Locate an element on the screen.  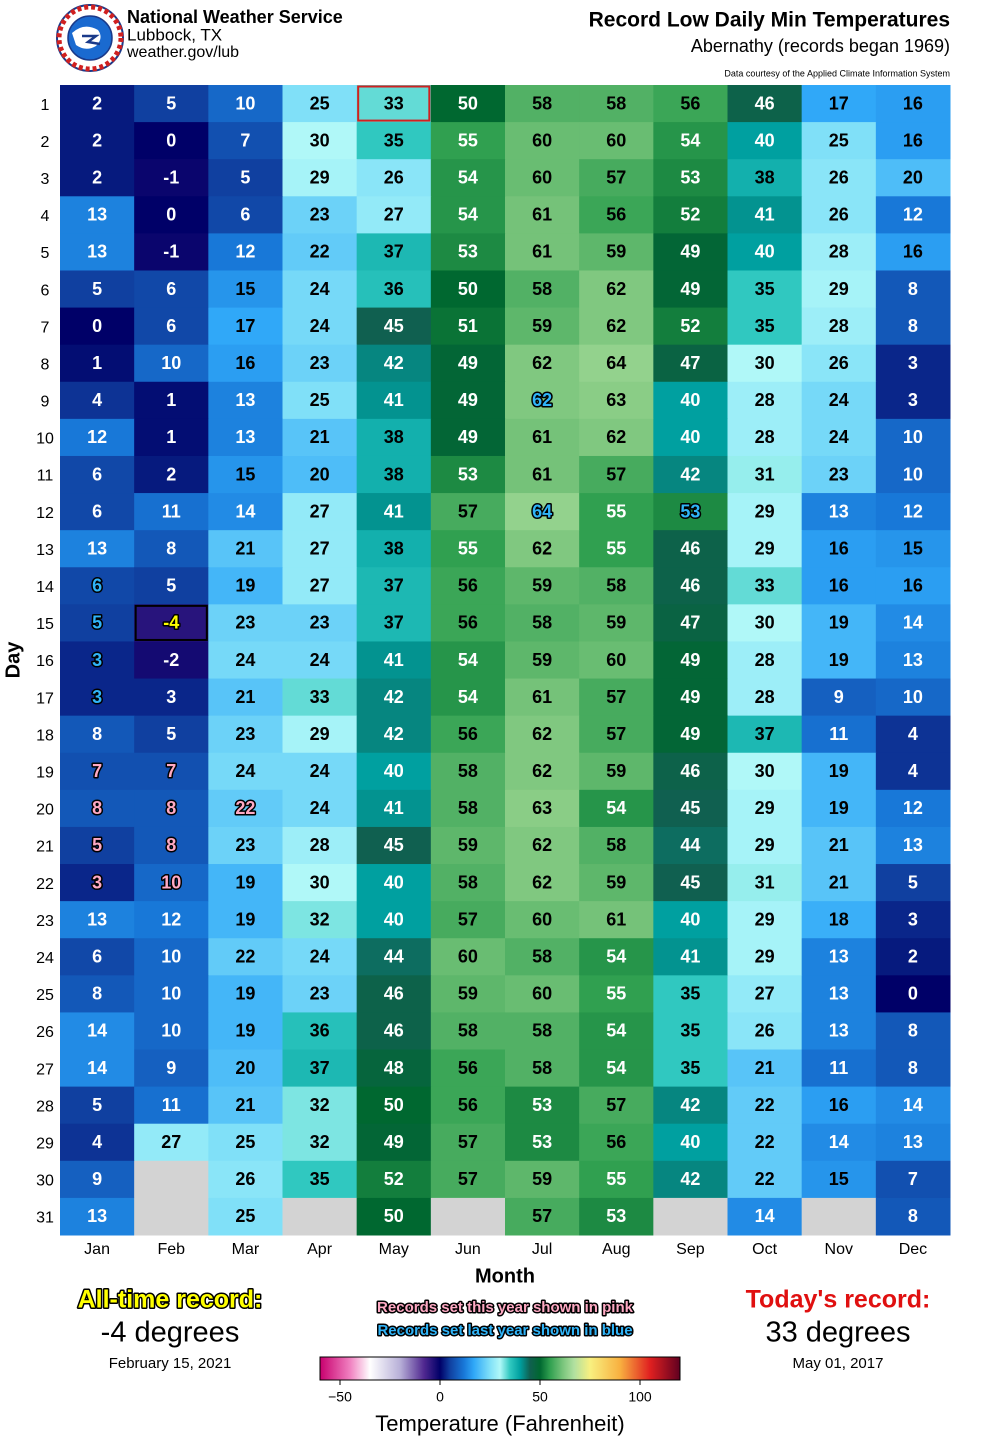
cell-label: 6 is located at coordinates (245, 215).